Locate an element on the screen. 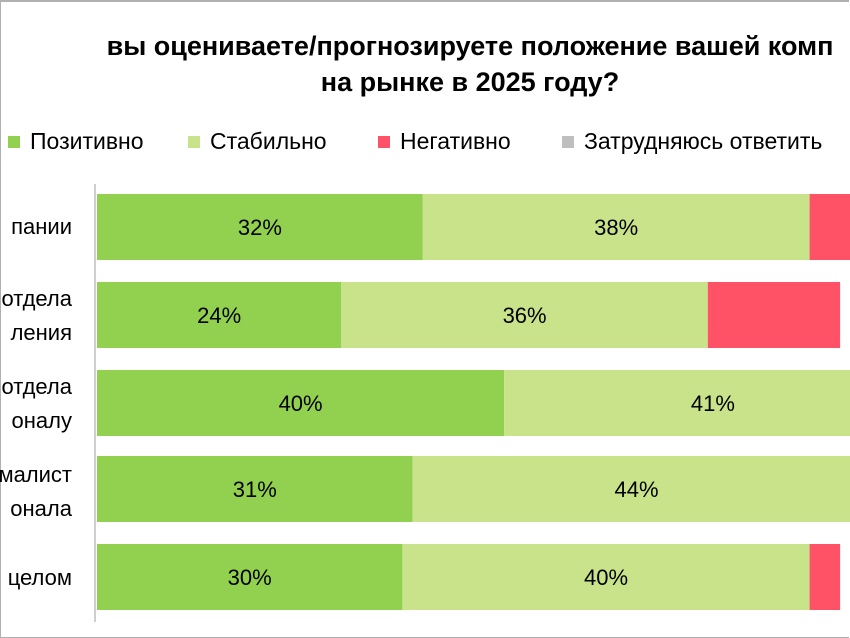  data-label-4-1: 31% is located at coordinates (255, 489).